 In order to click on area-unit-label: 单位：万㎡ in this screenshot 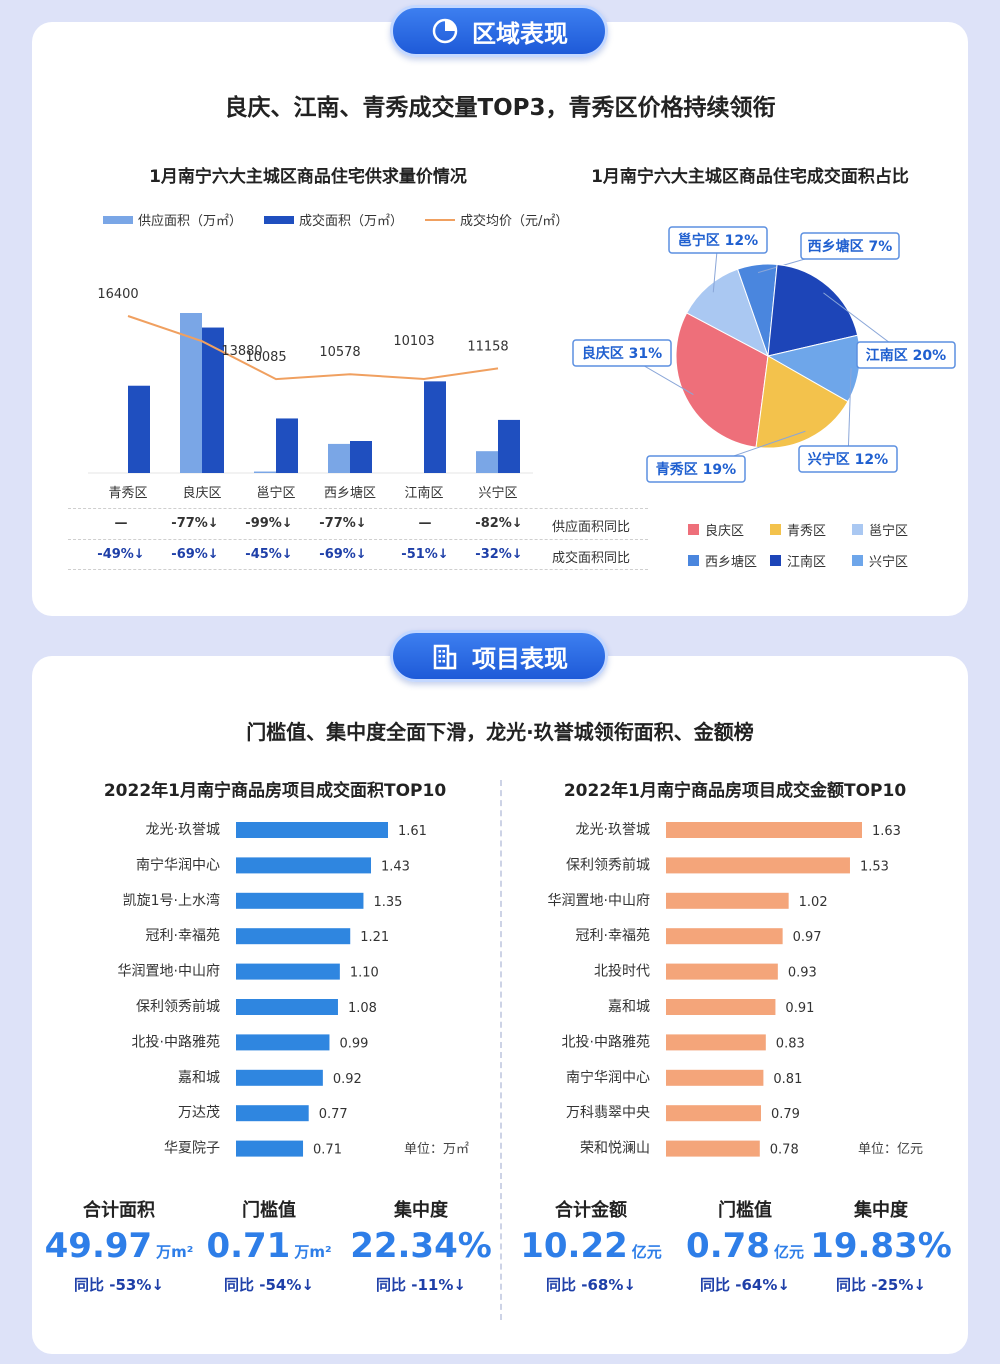, I will do `click(437, 1149)`.